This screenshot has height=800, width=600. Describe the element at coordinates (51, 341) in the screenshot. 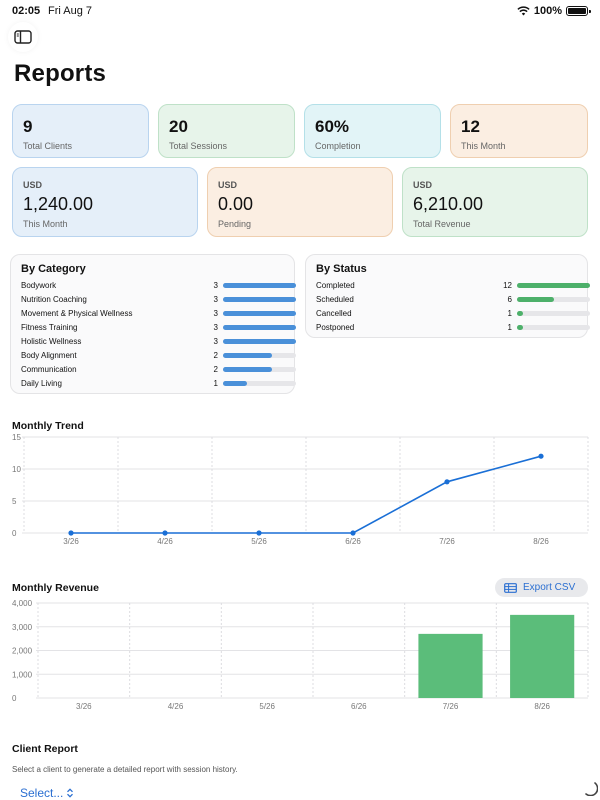

I see `category-row-label: Holistic Wellness` at that location.